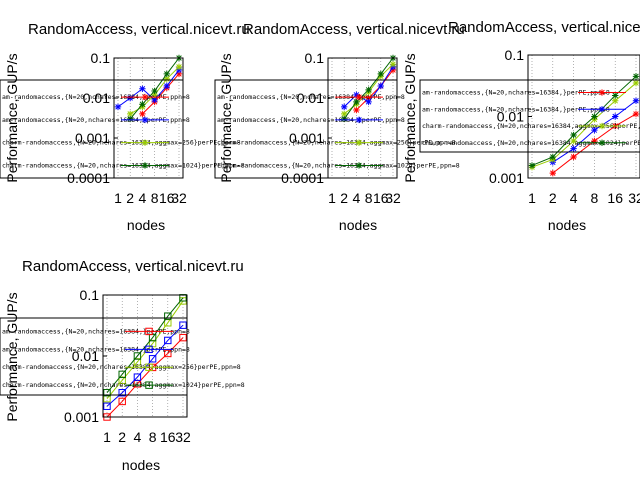 The width and height of the screenshot is (640, 480). What do you see at coordinates (315, 58) in the screenshot?
I see `y-tick-label: 0.1` at bounding box center [315, 58].